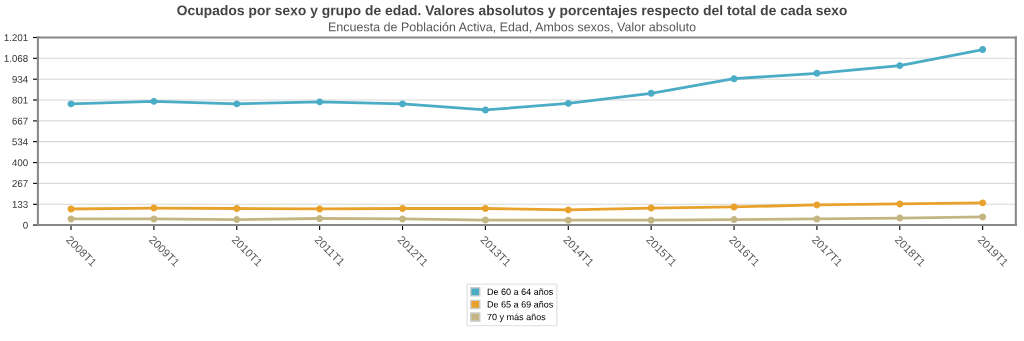 Image resolution: width=1024 pixels, height=341 pixels. What do you see at coordinates (20, 100) in the screenshot?
I see `y-tick-label: 801` at bounding box center [20, 100].